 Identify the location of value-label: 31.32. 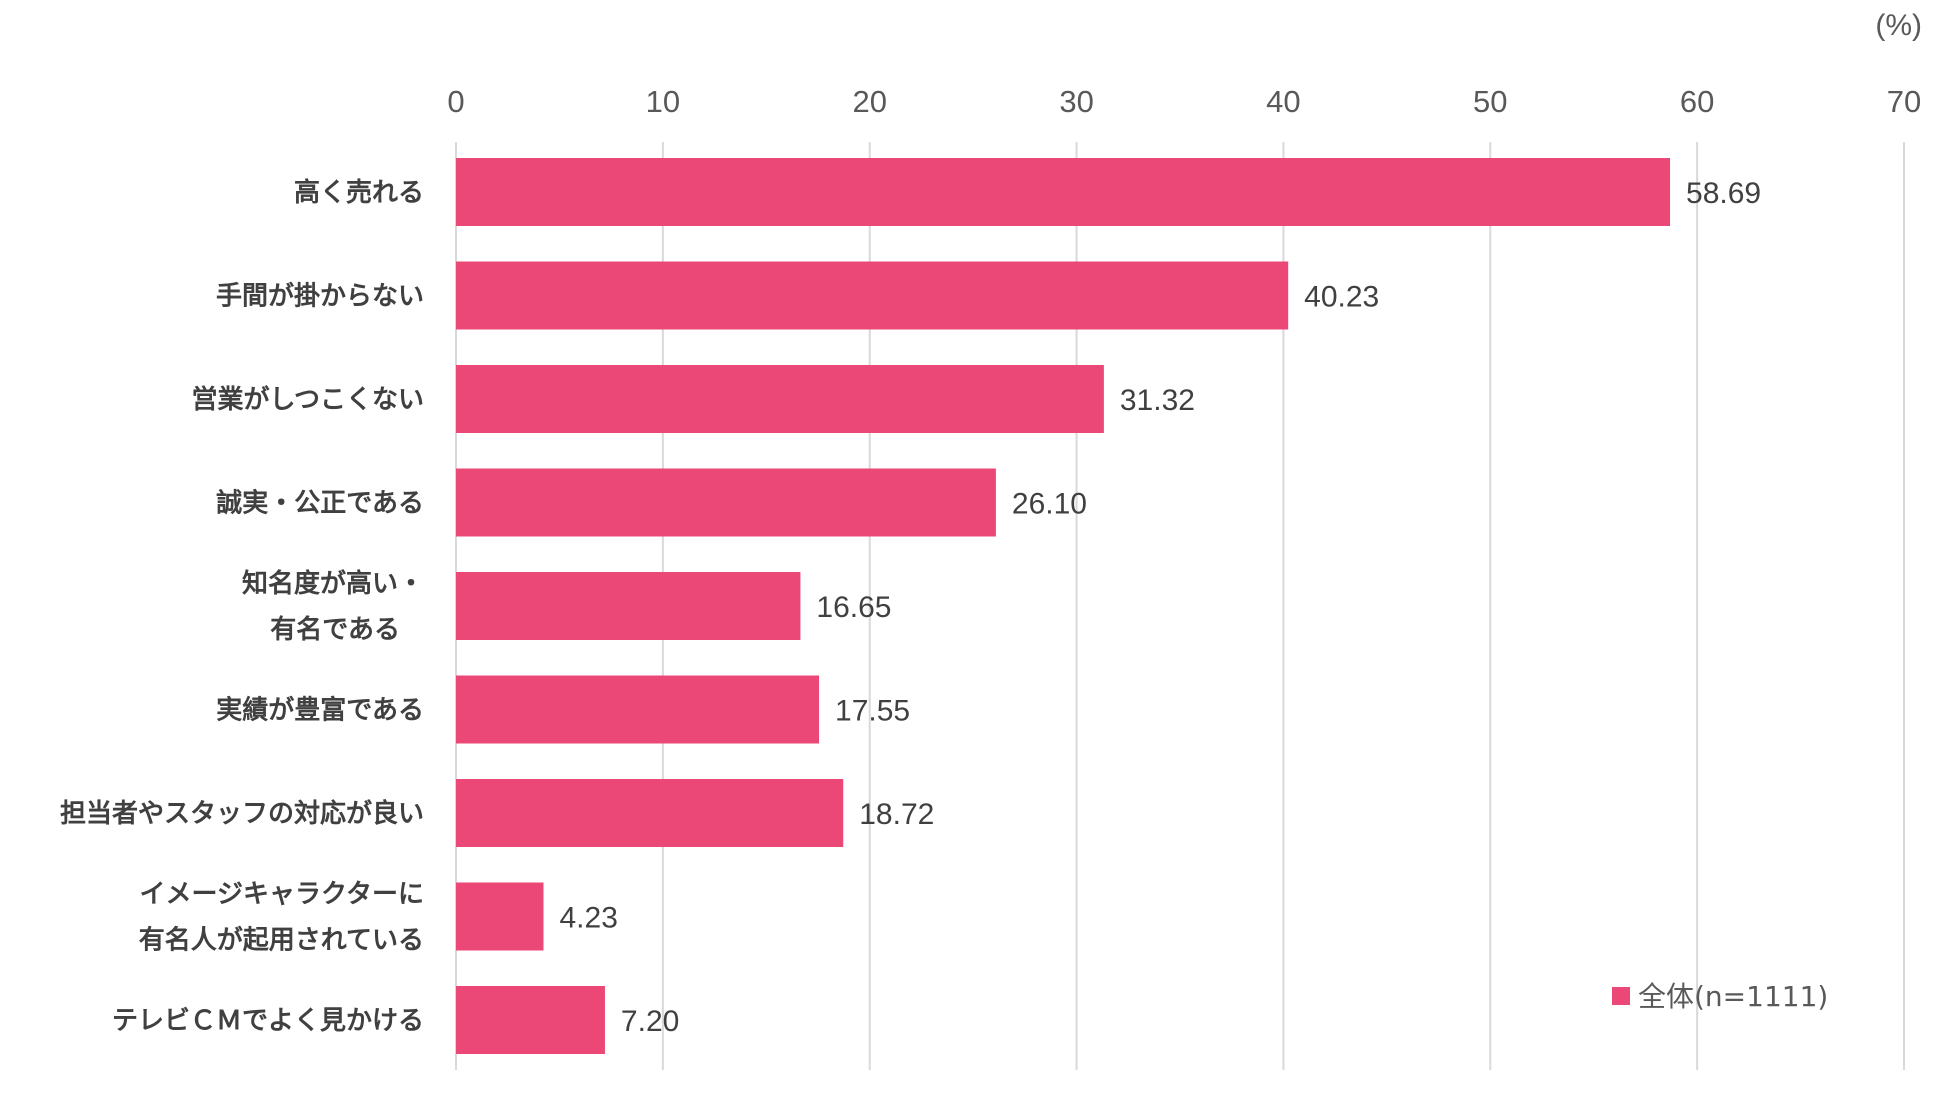
(1157, 400).